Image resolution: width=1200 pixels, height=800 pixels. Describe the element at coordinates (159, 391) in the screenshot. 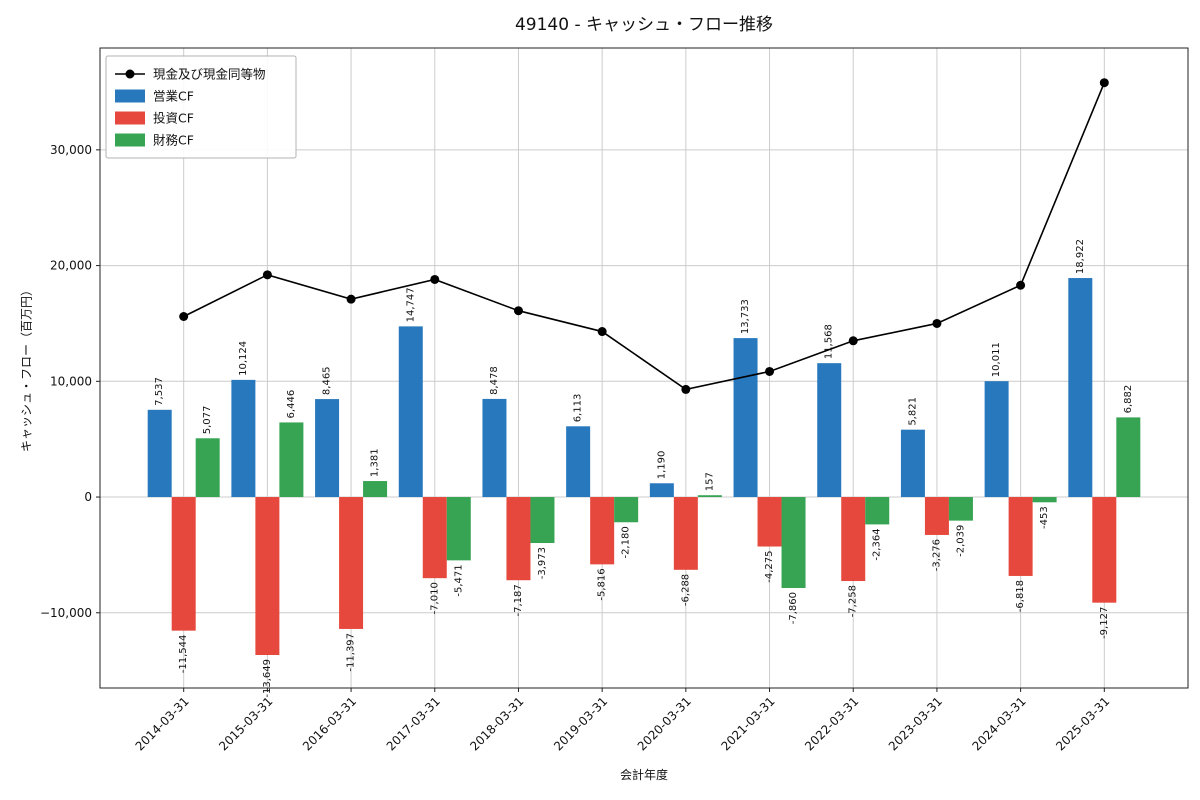

I see `bar-value-label-operating-cf: 7,537` at that location.